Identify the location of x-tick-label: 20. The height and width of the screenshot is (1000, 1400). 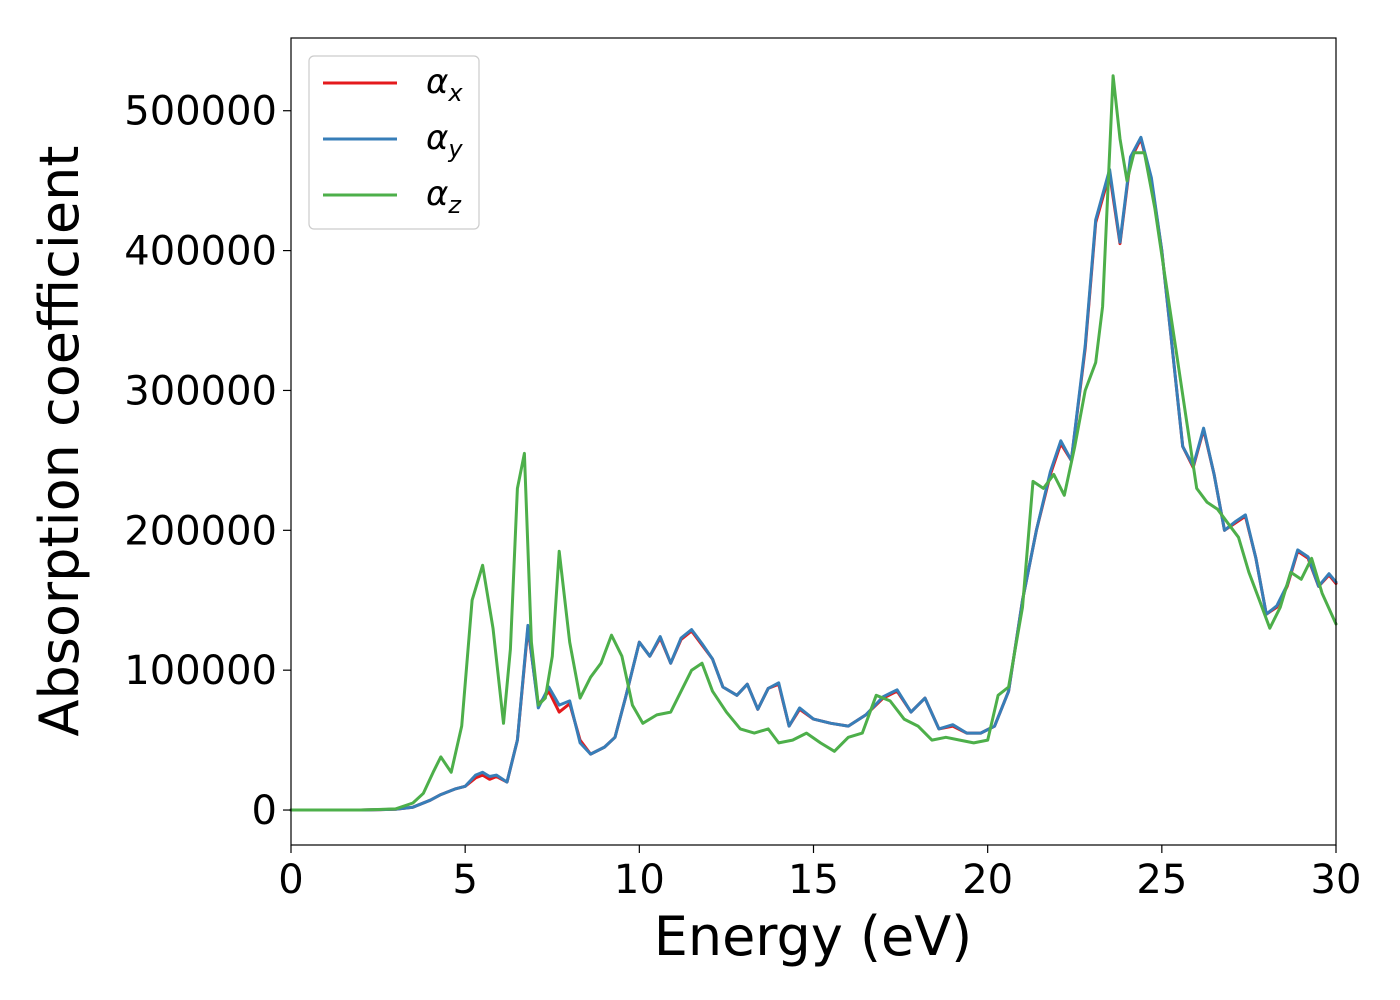
(987, 880).